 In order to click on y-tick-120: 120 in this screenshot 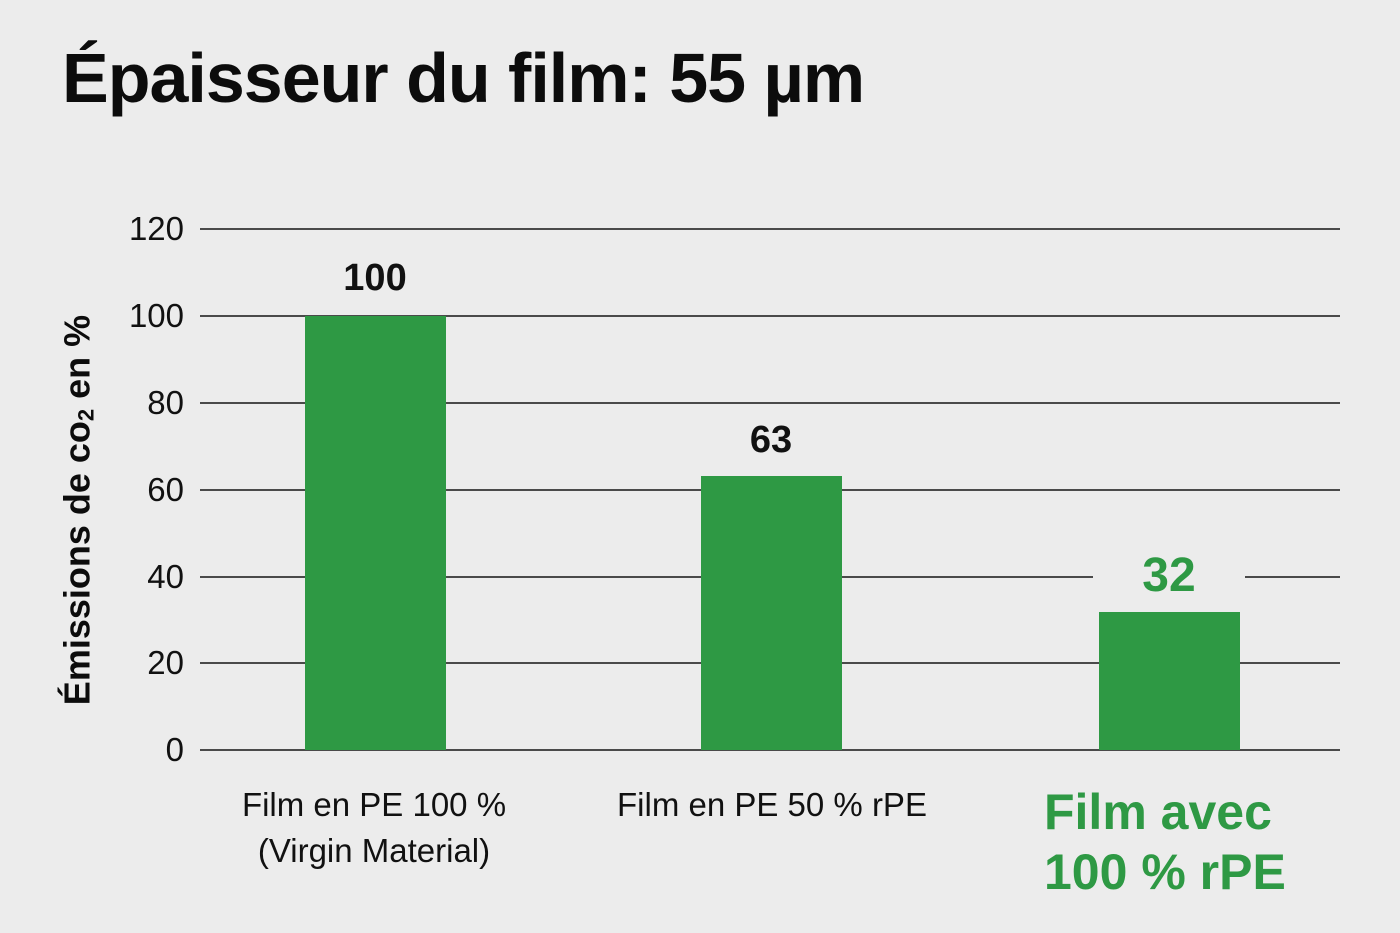, I will do `click(156, 228)`.